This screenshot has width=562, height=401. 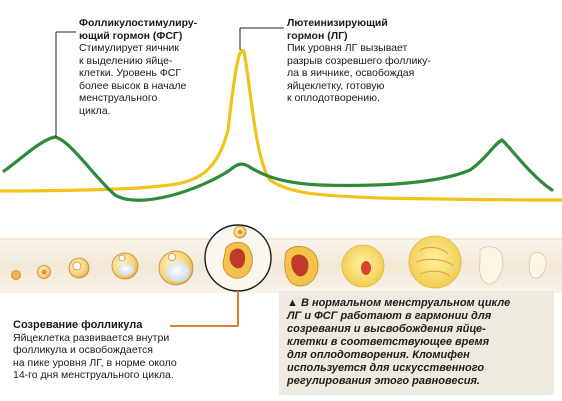 I want to click on triangle-marker-icon: ▲, so click(x=292, y=303).